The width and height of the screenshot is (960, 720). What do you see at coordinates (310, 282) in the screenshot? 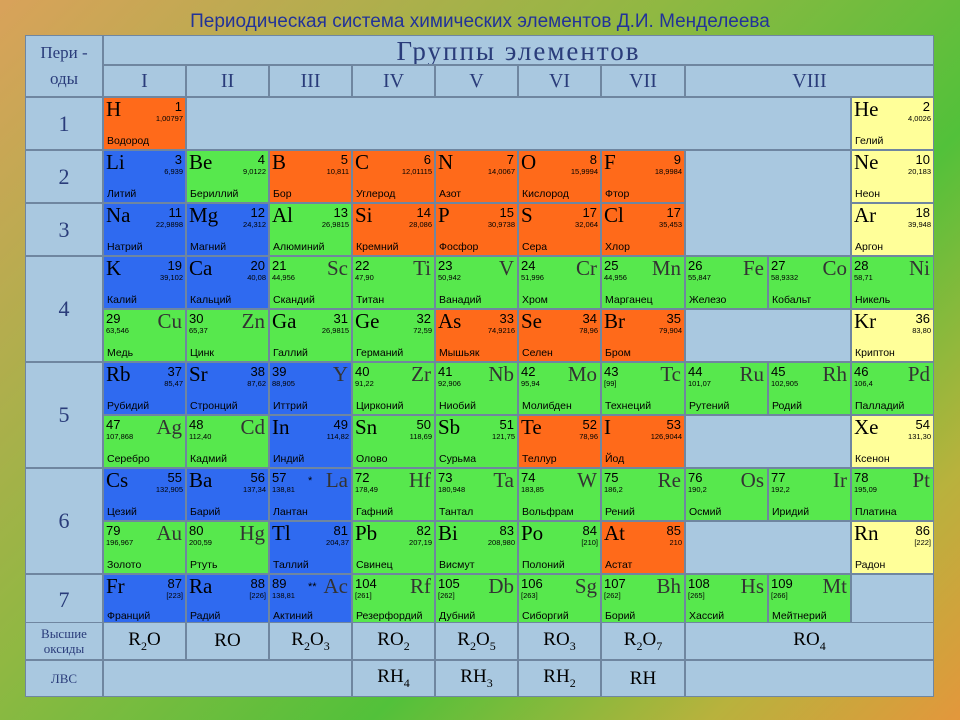
I see `element-cell-sc: Sc 21 44,956 Скандий` at bounding box center [310, 282].